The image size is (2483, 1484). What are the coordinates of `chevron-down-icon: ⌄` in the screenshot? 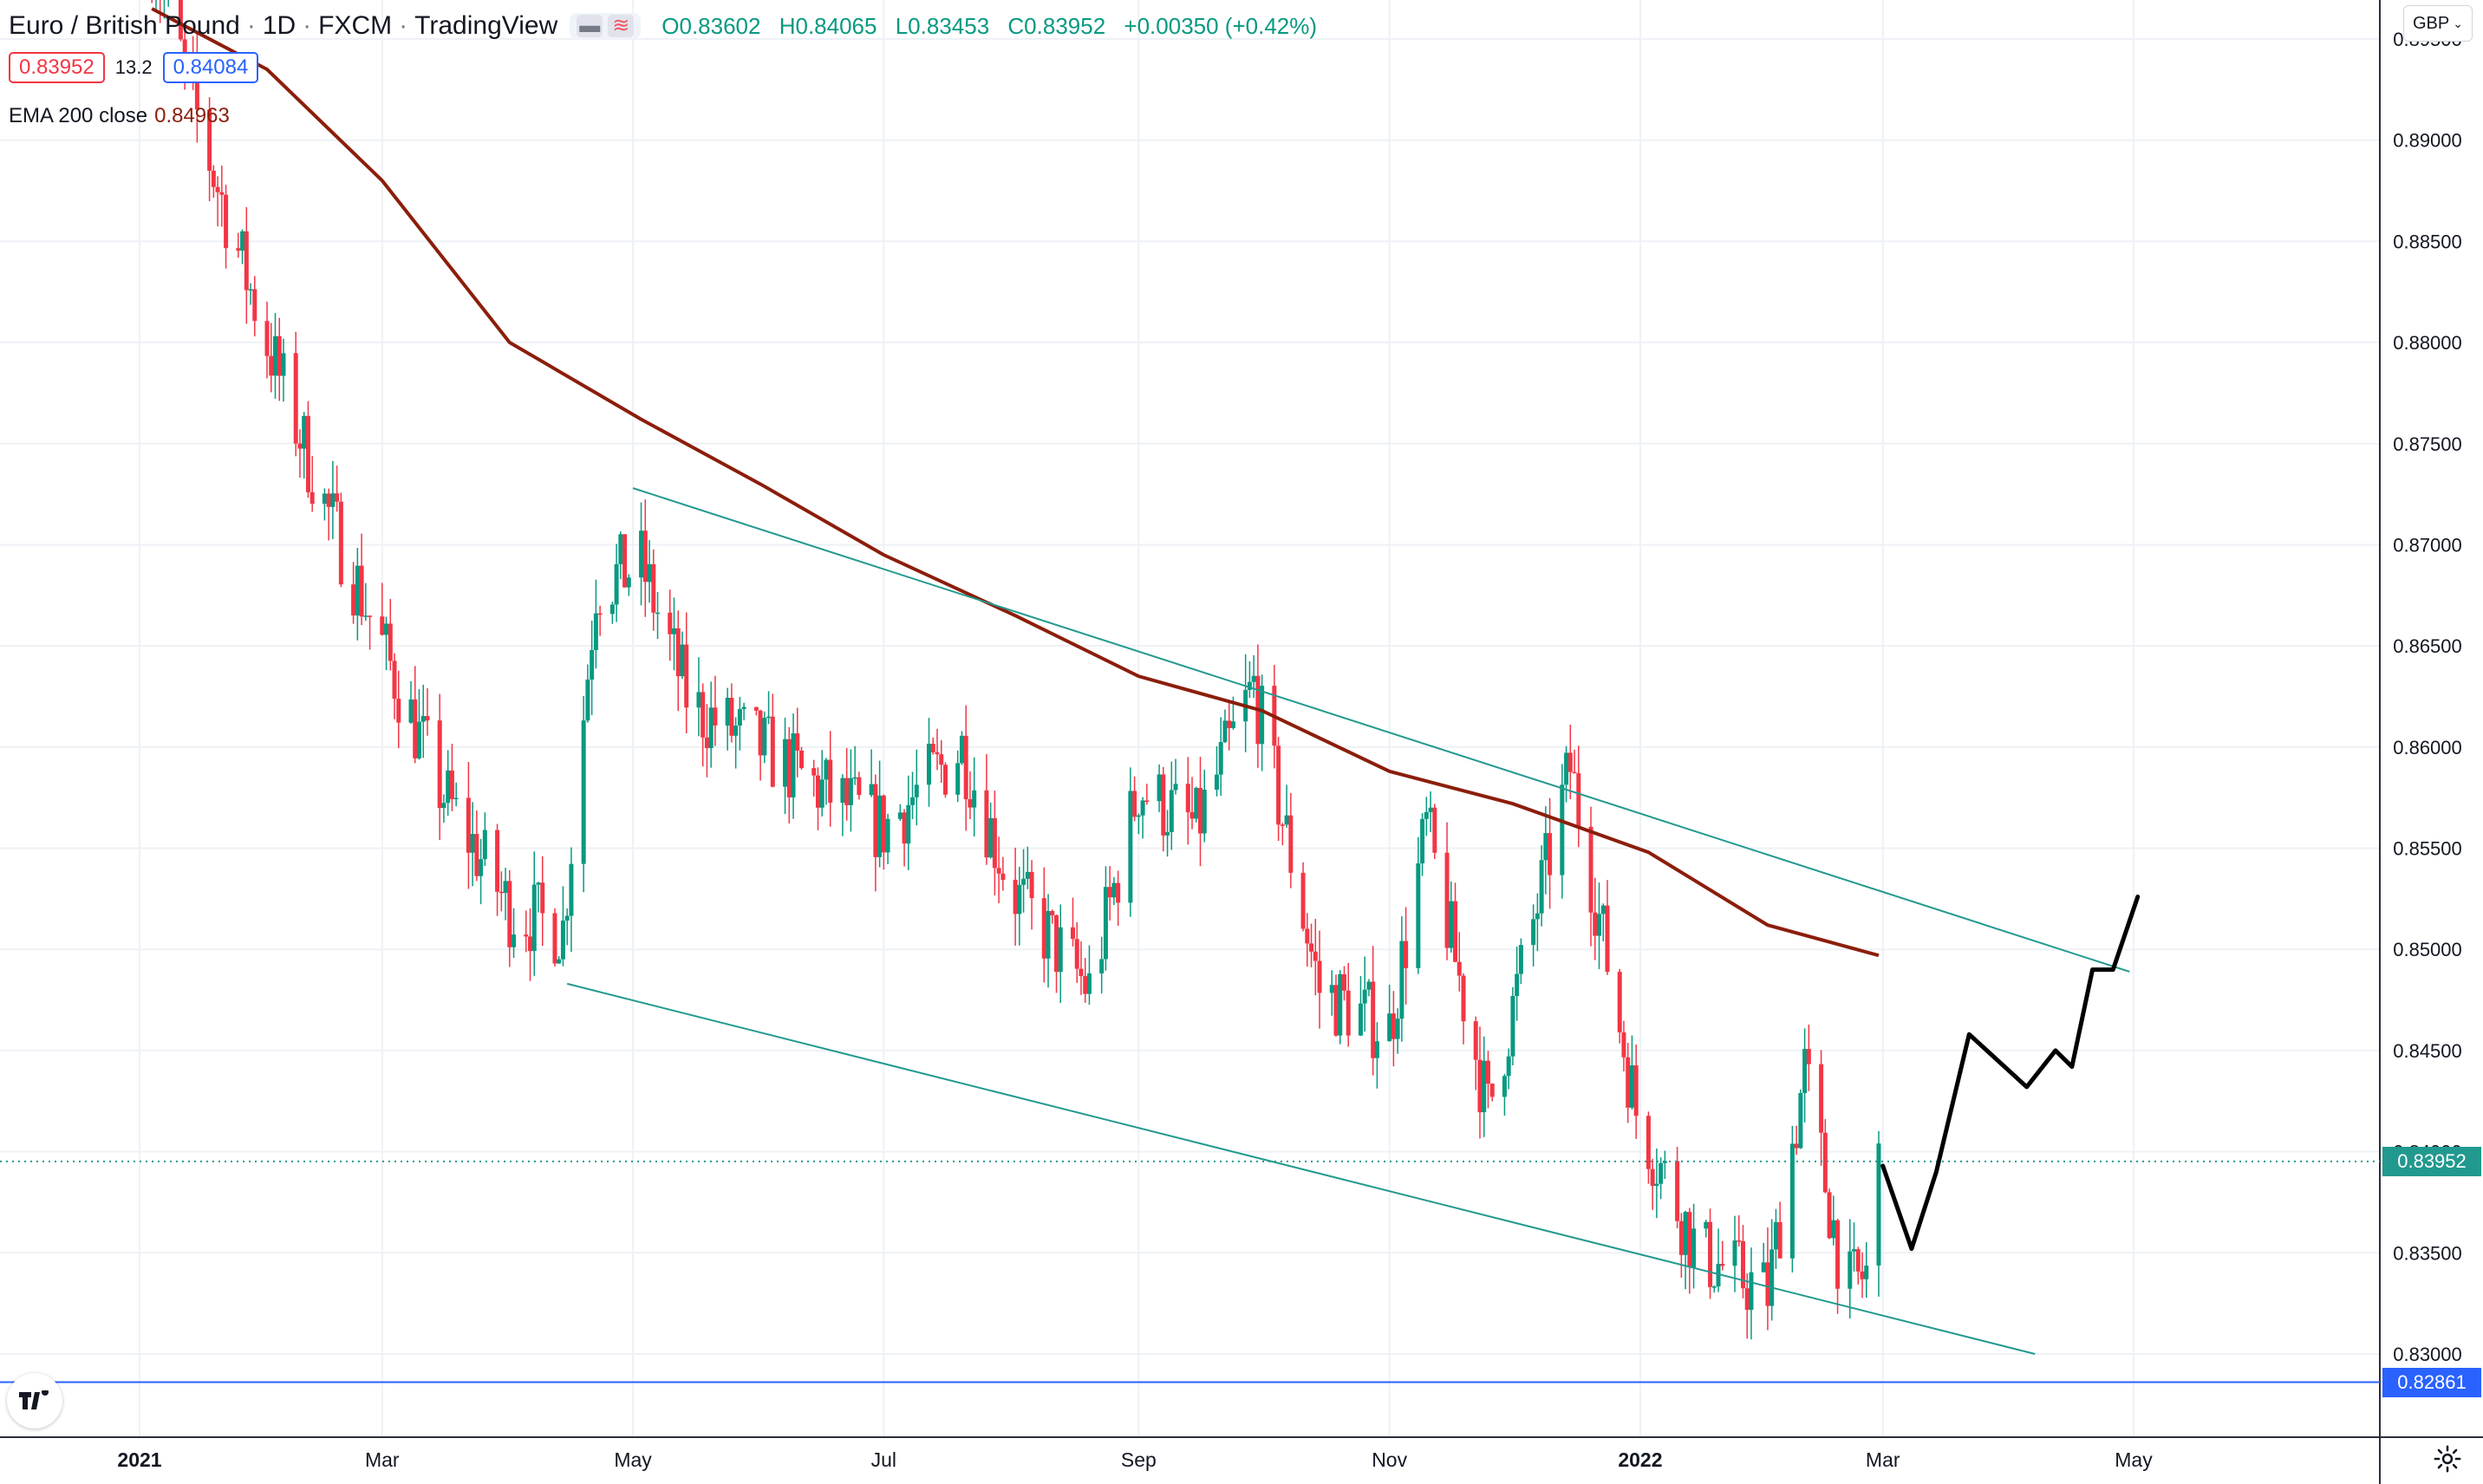 It's located at (2458, 23).